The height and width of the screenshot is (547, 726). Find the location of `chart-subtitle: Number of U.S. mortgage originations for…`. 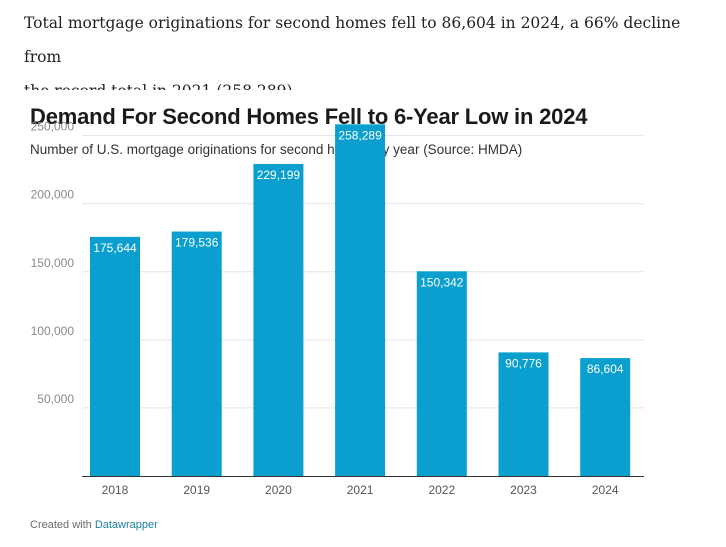

chart-subtitle: Number of U.S. mortgage originations for… is located at coordinates (276, 149).